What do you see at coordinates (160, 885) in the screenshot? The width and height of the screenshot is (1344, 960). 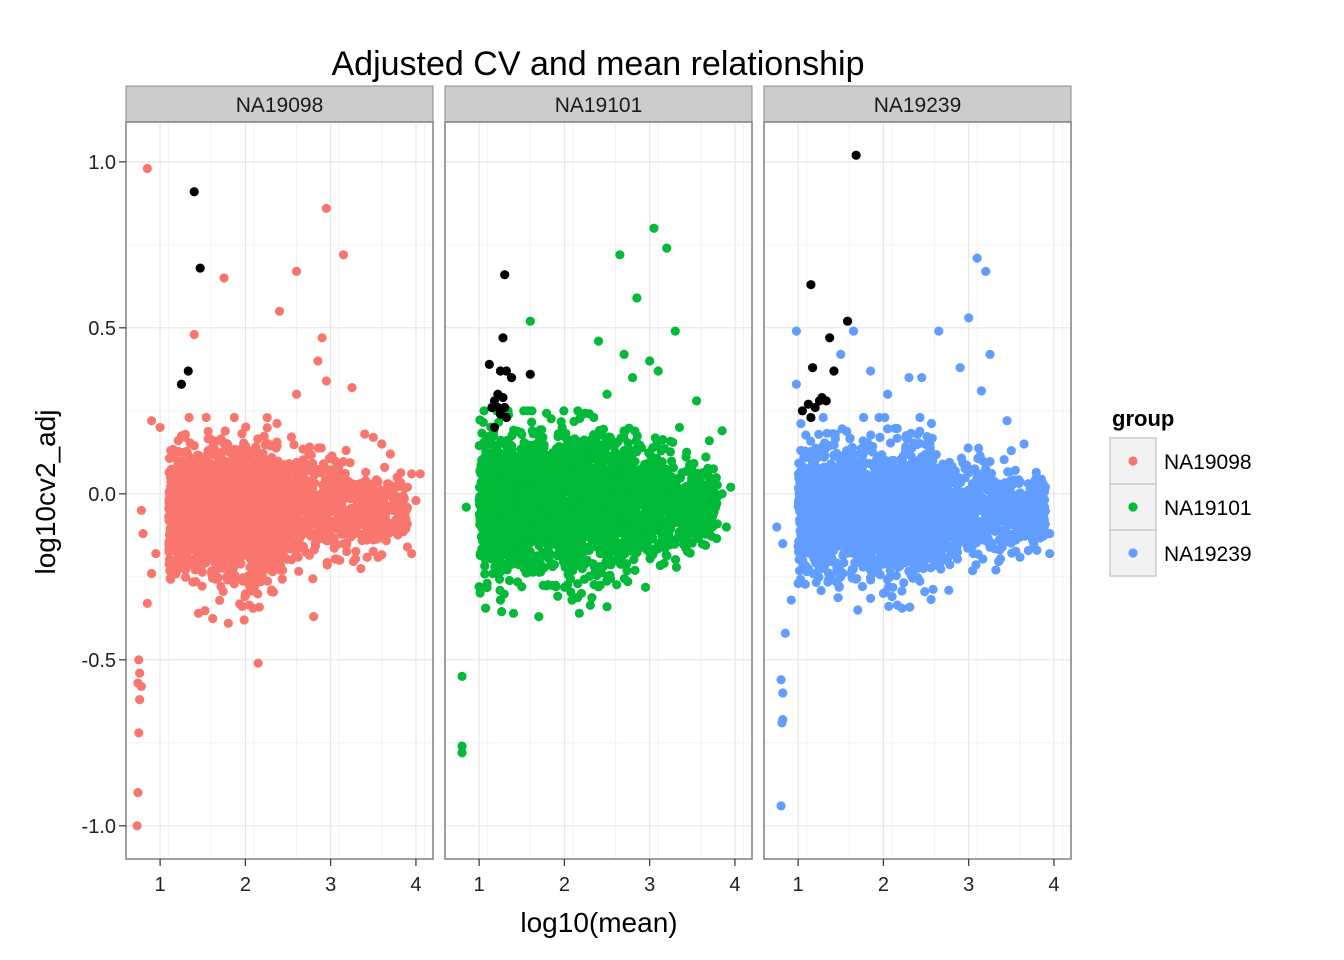 I see `x-tick-label: 1` at bounding box center [160, 885].